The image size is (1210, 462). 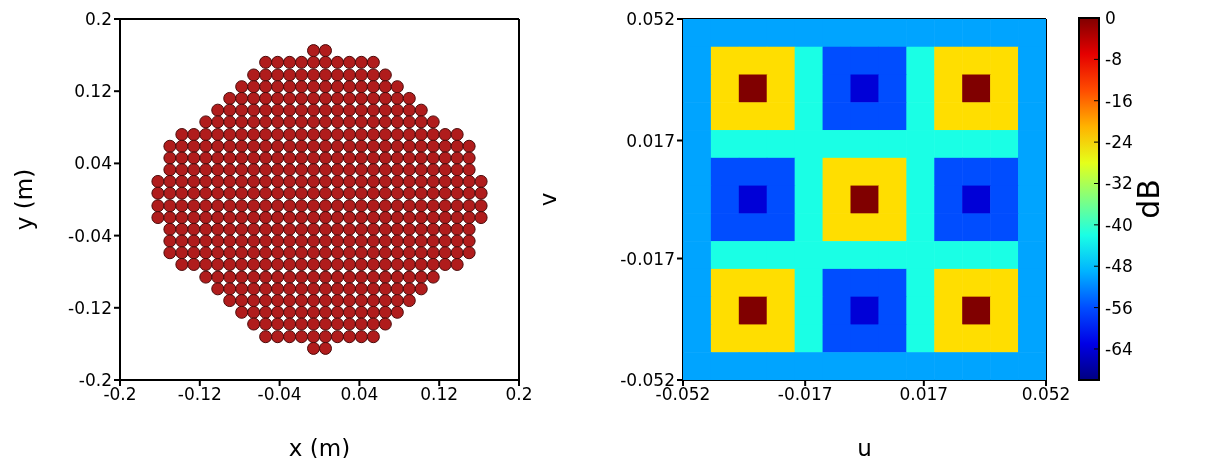 I want to click on x-tick-label: 0.04, so click(x=359, y=394).